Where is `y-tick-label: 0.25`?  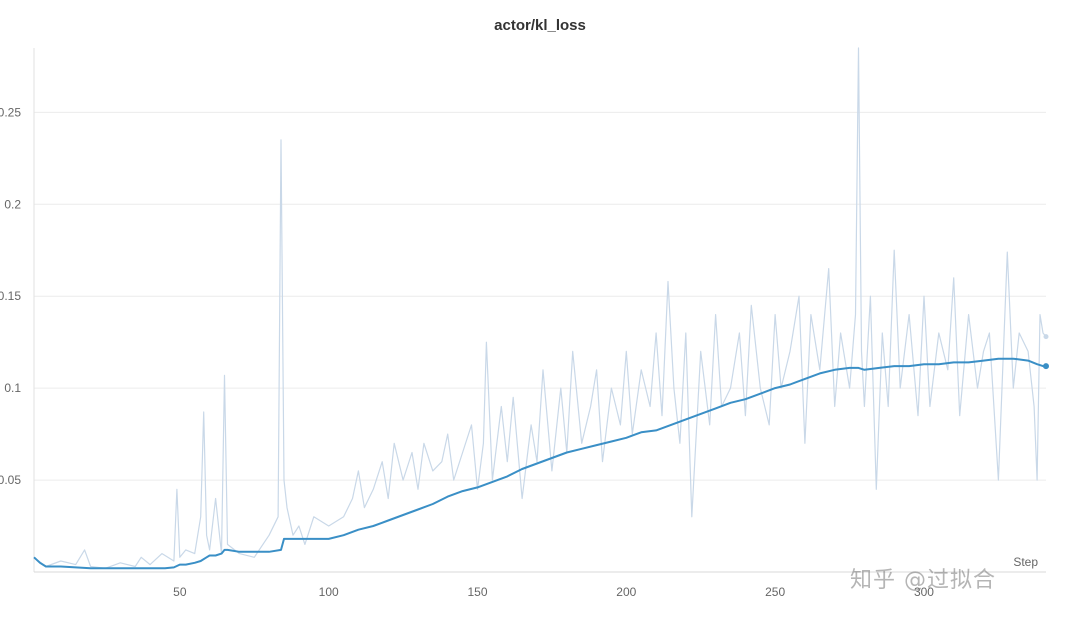
y-tick-label: 0.25 is located at coordinates (10, 112).